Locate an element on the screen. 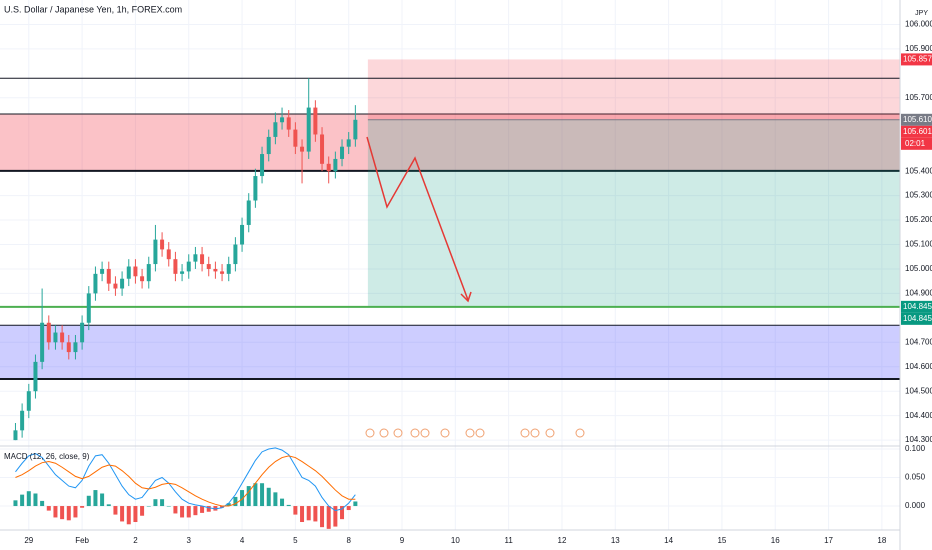 This screenshot has width=932, height=550. x-tick-label: 2 is located at coordinates (135, 540).